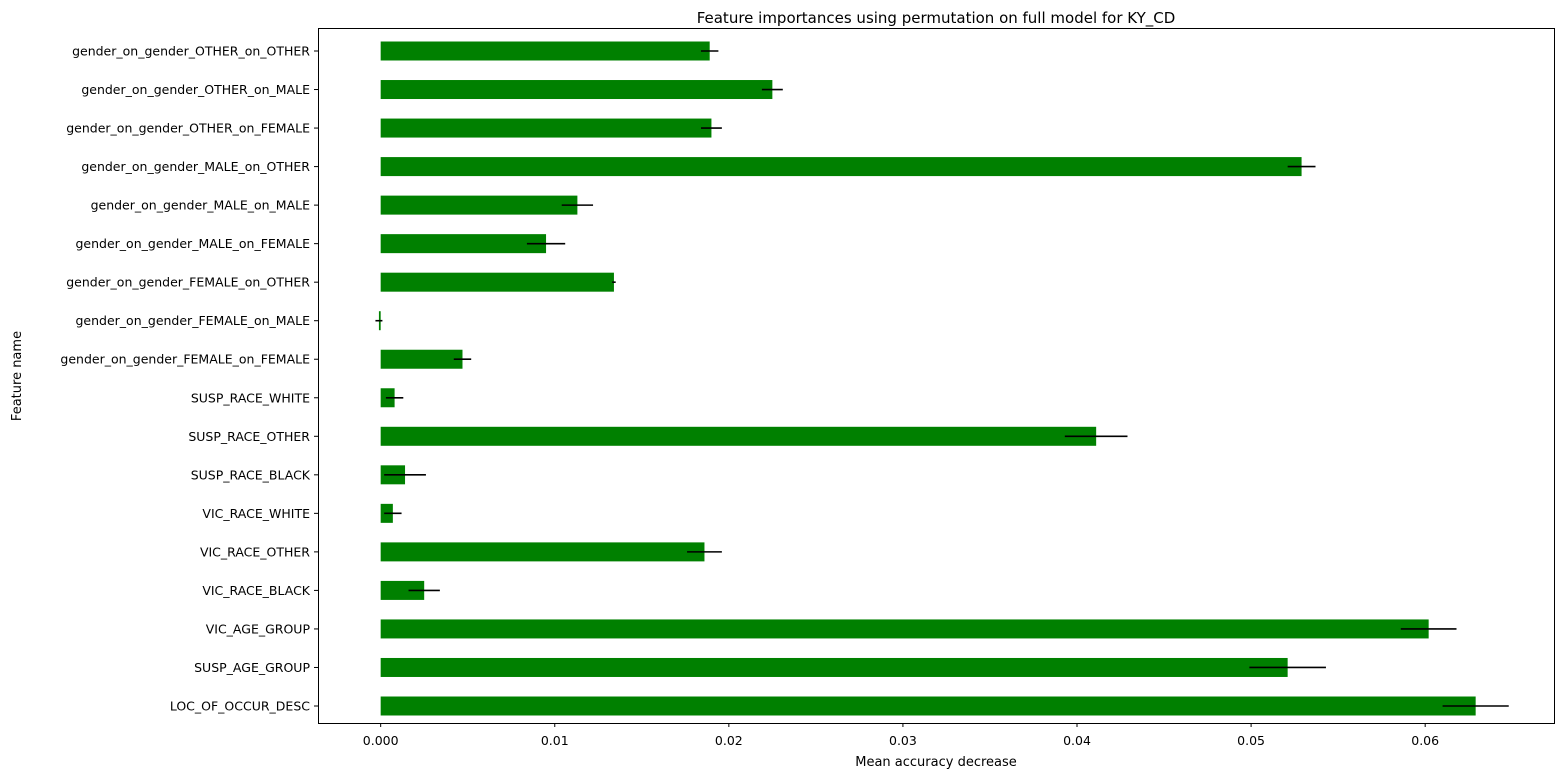 Image resolution: width=1566 pixels, height=778 pixels. I want to click on y-tick-label: gender_on_gender_FEMALE_on_MALE, so click(193, 320).